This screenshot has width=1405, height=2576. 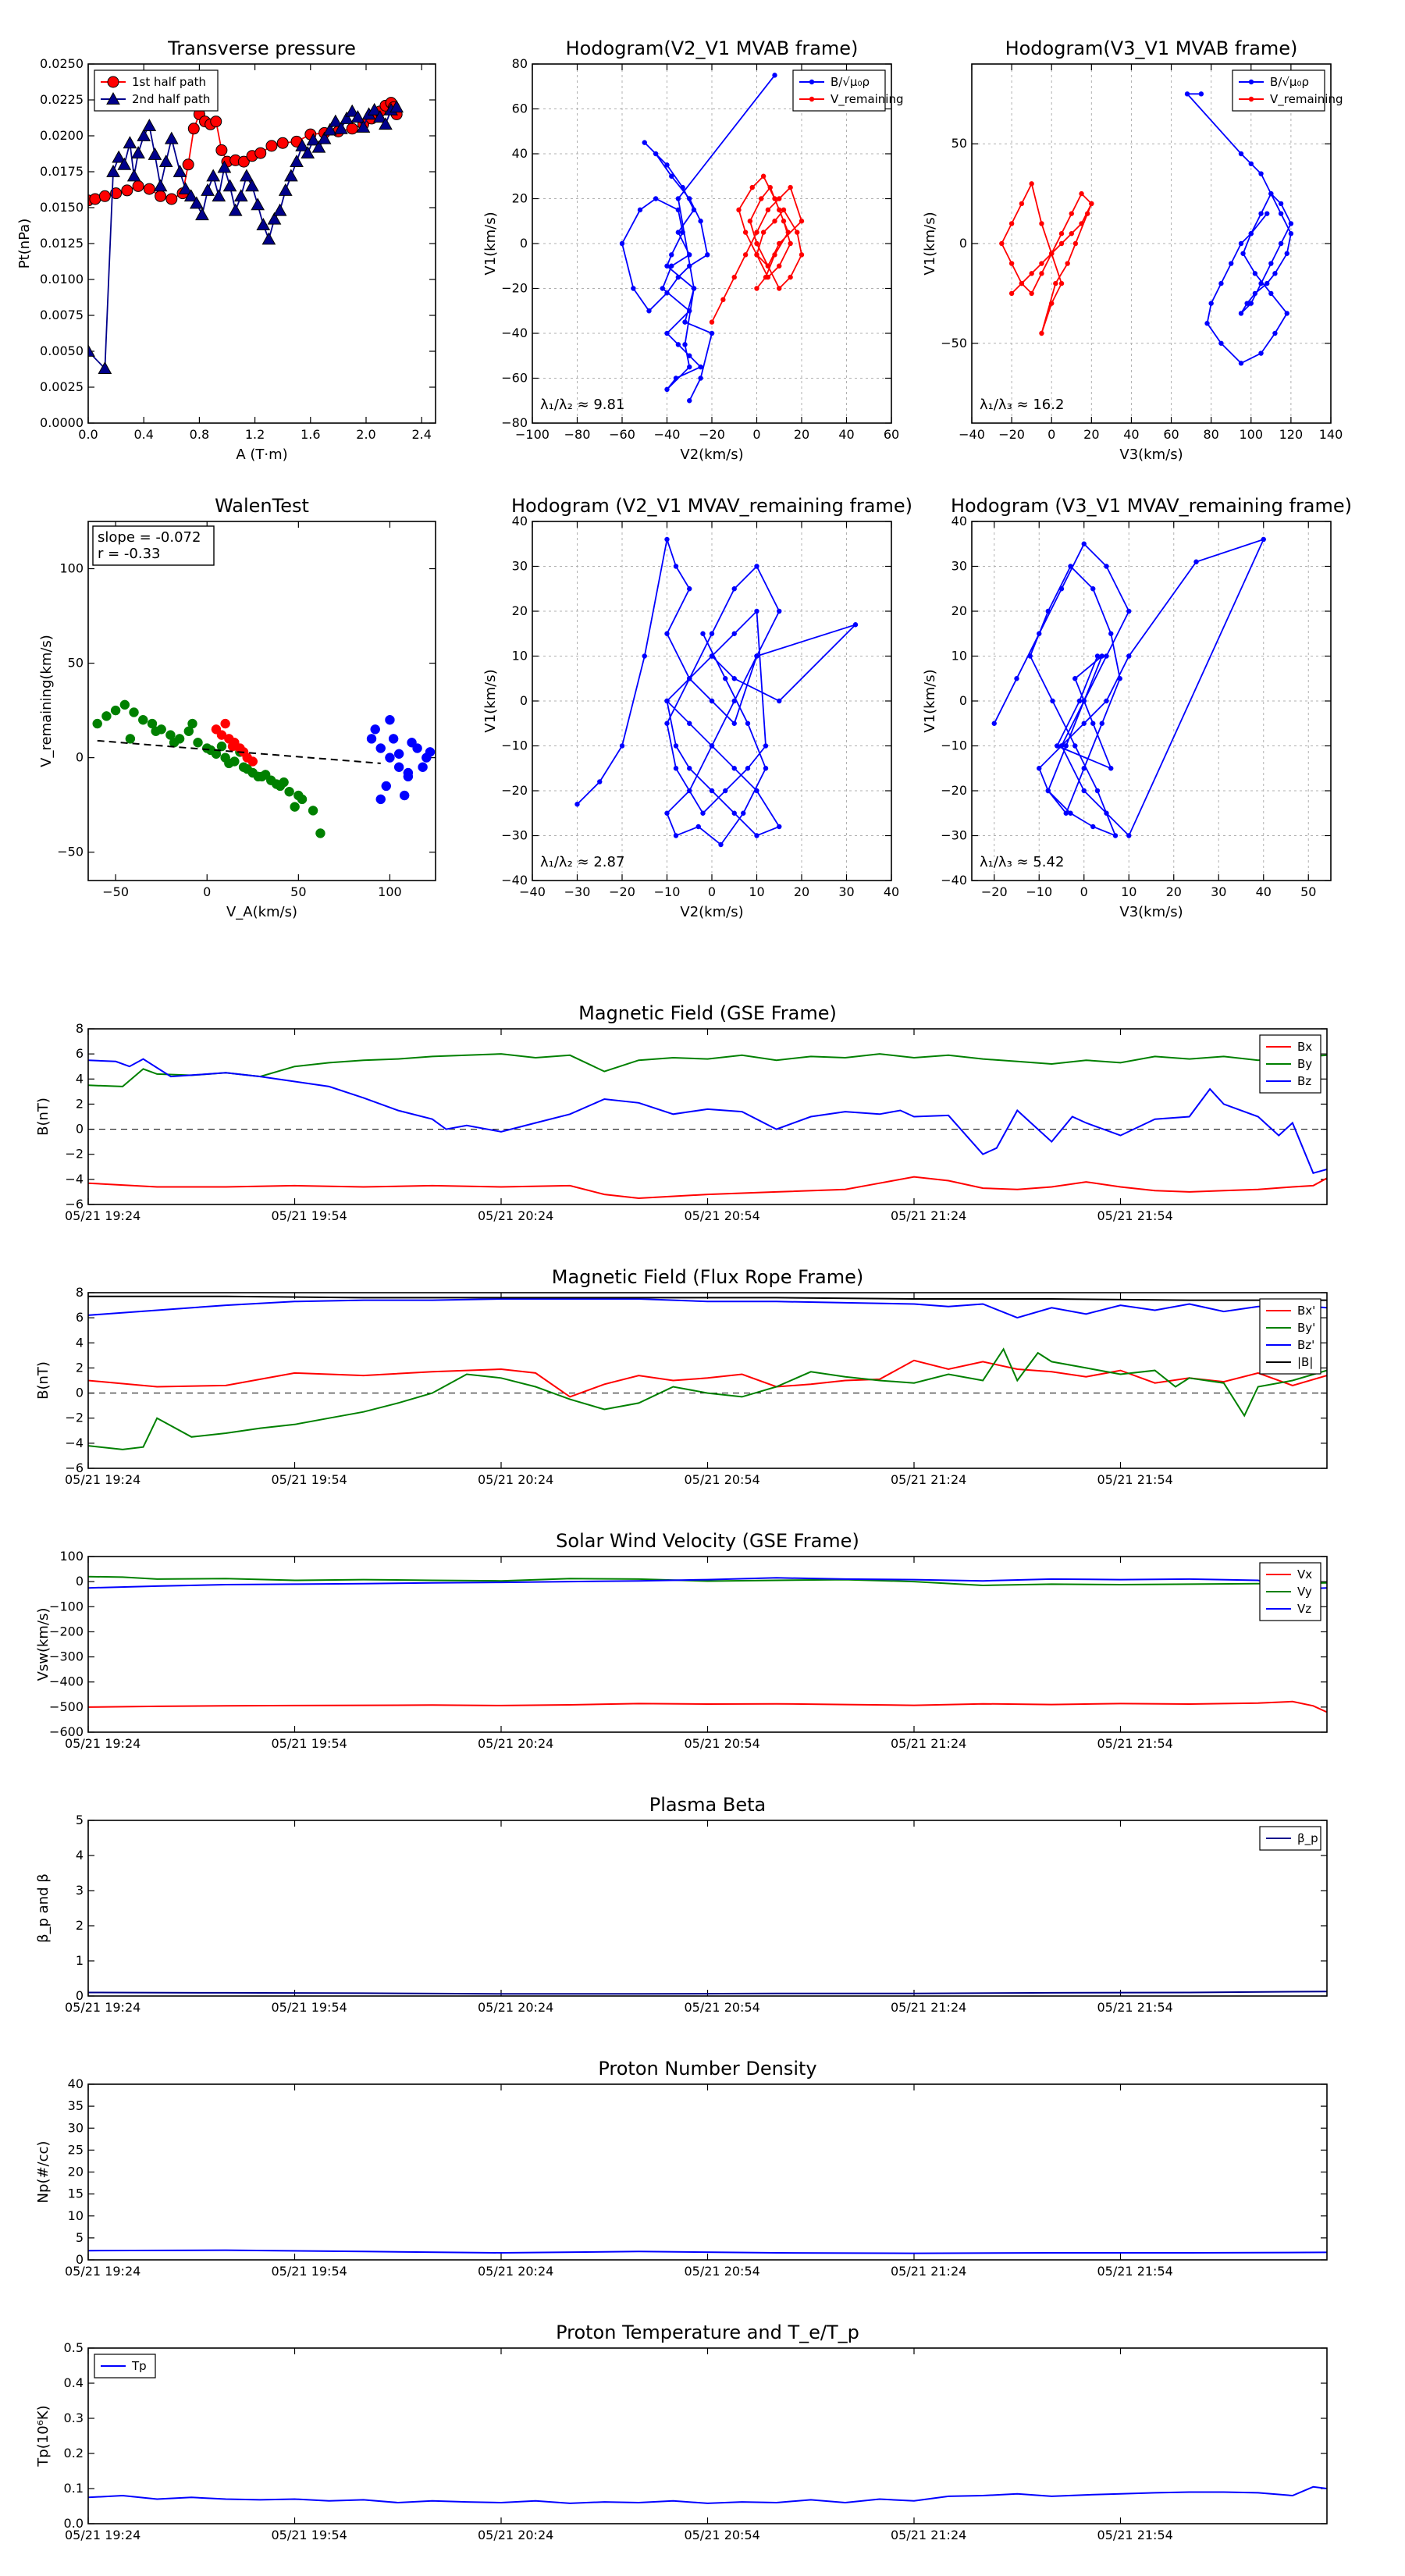 I want to click on ratio-annotation: λ₁/λ₃ ≈ 5.42, so click(x=1022, y=862).